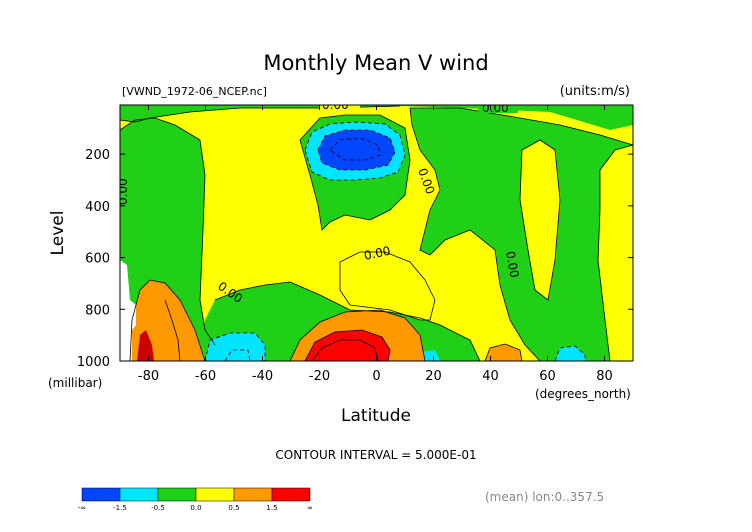 The width and height of the screenshot is (752, 532). Describe the element at coordinates (235, 347) in the screenshot. I see `region-moderate-negative-south` at that location.